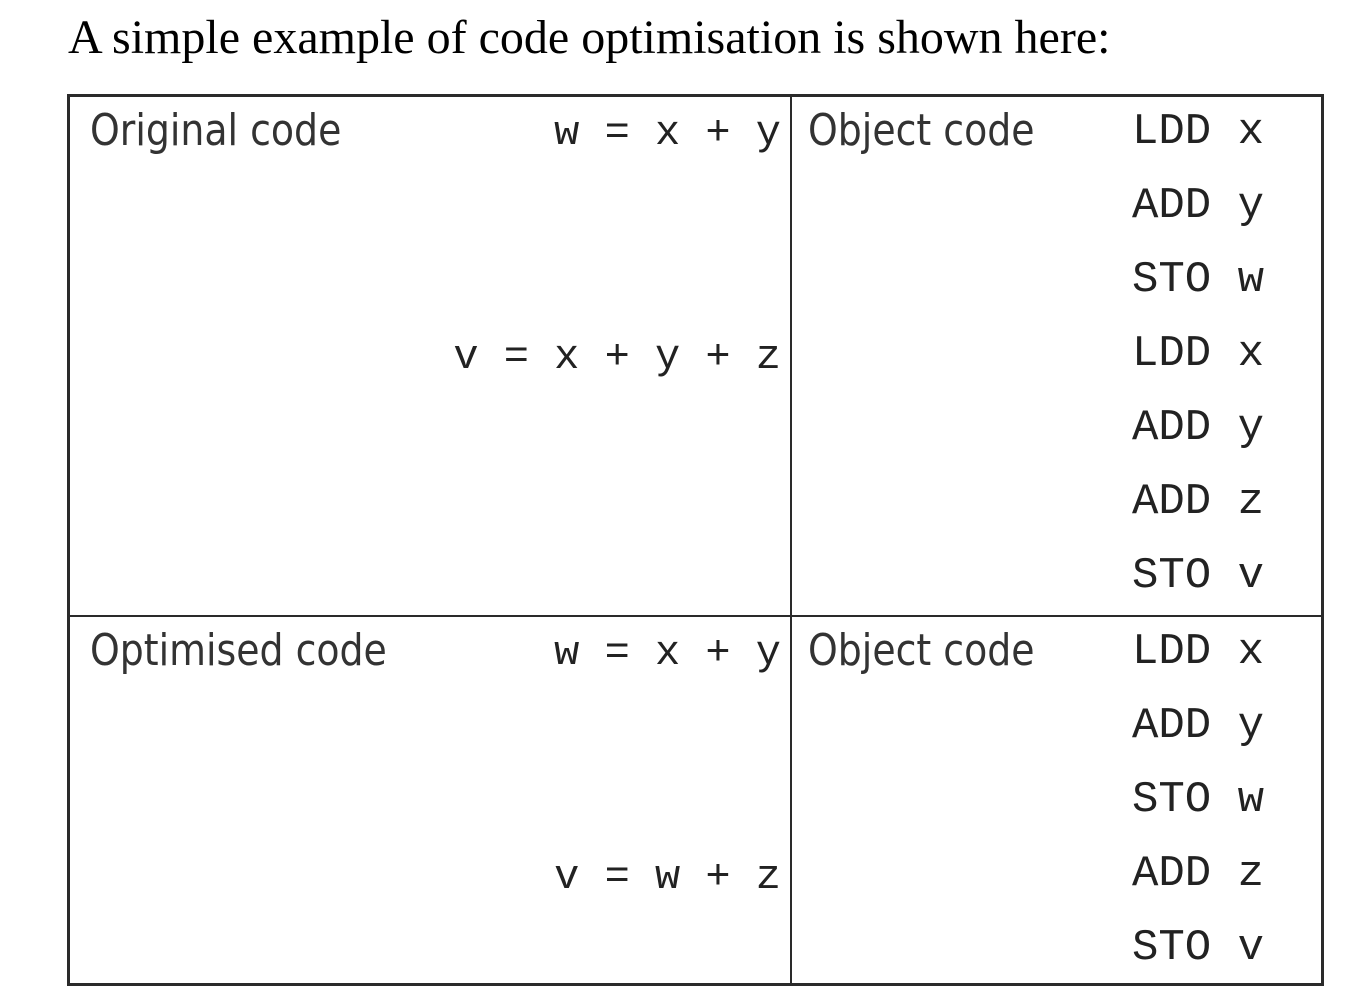 This screenshot has width=1360, height=1000. Describe the element at coordinates (1198, 576) in the screenshot. I see `original-object-line: STO v` at that location.